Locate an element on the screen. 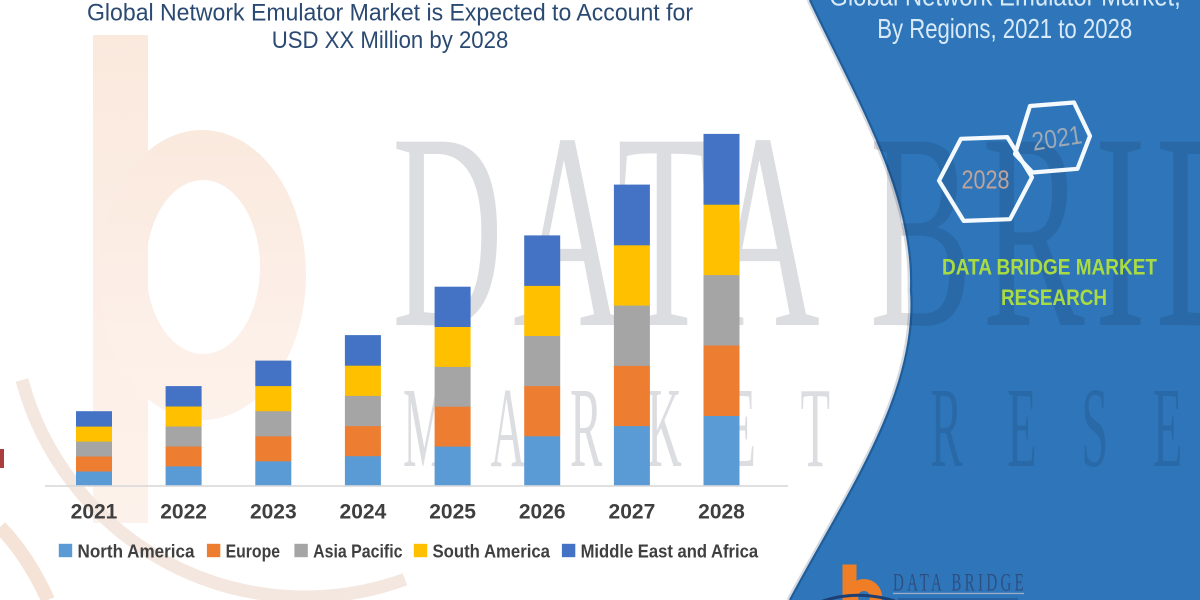 The height and width of the screenshot is (600, 1200). svg-text: 2027 is located at coordinates (632, 512).